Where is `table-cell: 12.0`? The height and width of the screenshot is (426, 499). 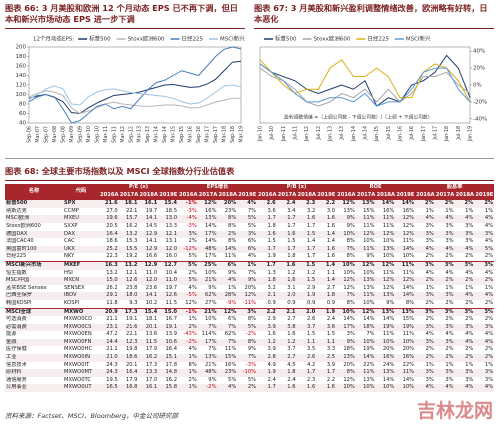
table-cell: 12.0 is located at coordinates (168, 249).